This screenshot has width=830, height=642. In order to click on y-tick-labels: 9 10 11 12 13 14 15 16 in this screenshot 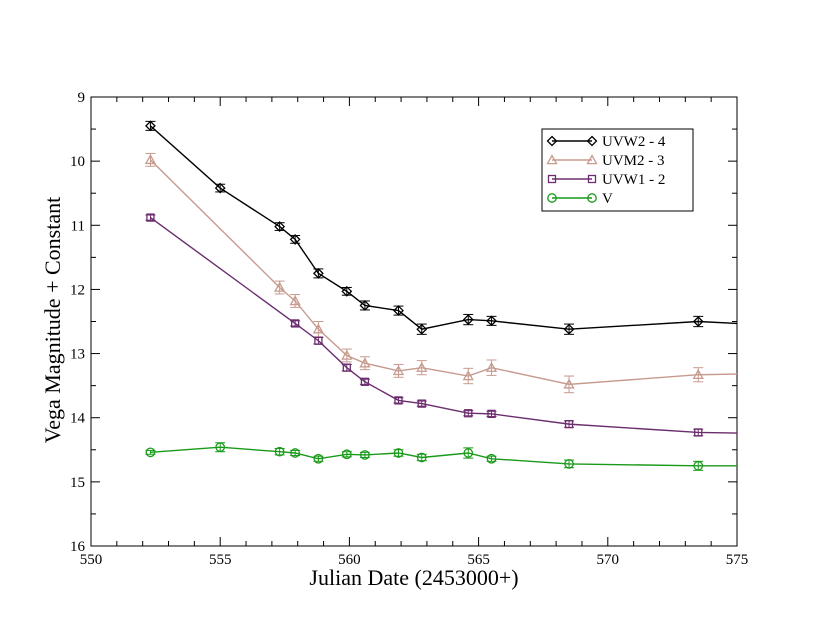, I will do `click(78, 322)`.